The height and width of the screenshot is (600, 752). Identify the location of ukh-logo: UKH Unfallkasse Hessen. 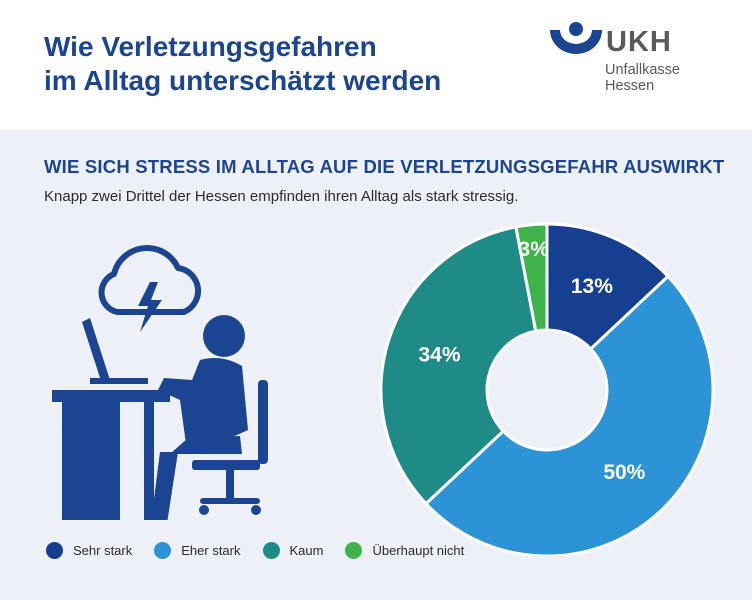
(638, 58).